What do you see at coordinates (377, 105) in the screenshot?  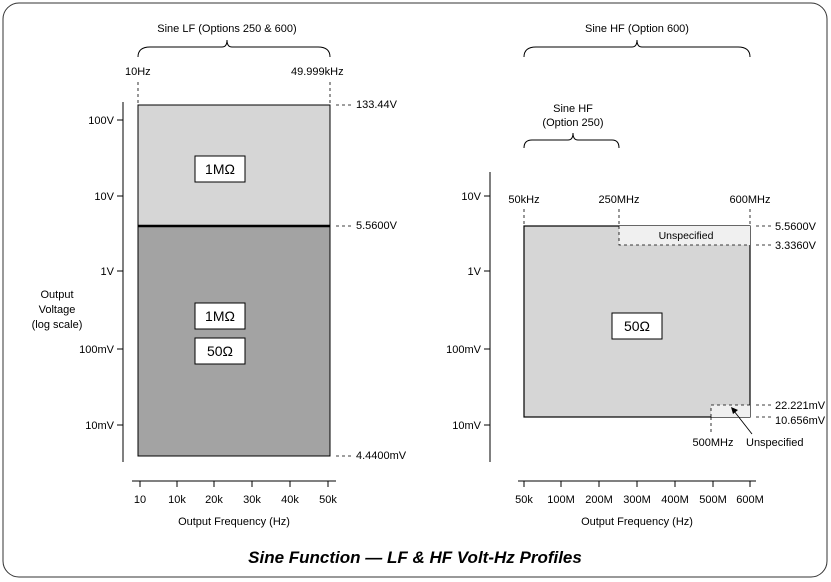 I see `lf-level-label-top: 133.44V` at bounding box center [377, 105].